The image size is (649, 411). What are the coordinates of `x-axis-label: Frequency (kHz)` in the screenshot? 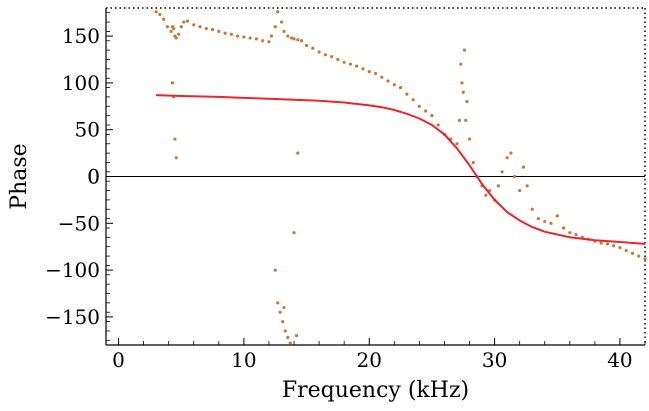 It's located at (375, 390).